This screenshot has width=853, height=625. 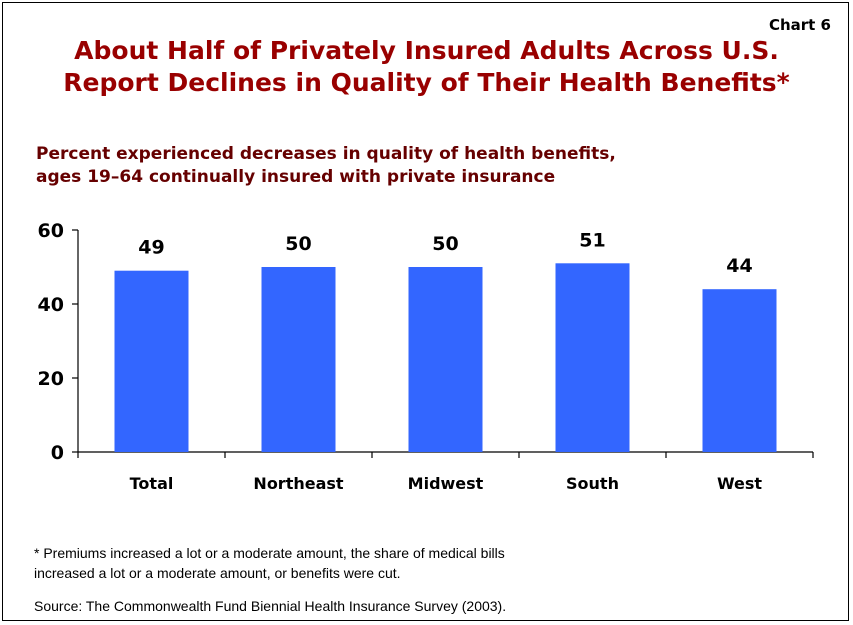 What do you see at coordinates (51, 305) in the screenshot?
I see `y-tick-label: 40` at bounding box center [51, 305].